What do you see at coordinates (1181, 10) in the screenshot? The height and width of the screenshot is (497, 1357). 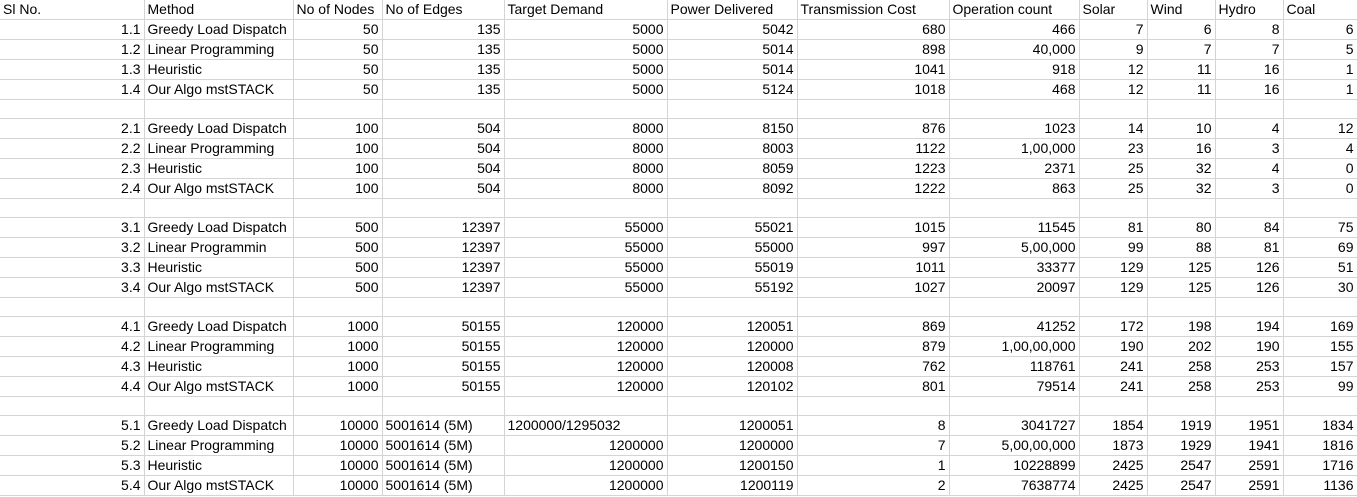 I see `header-wind: Wind` at bounding box center [1181, 10].